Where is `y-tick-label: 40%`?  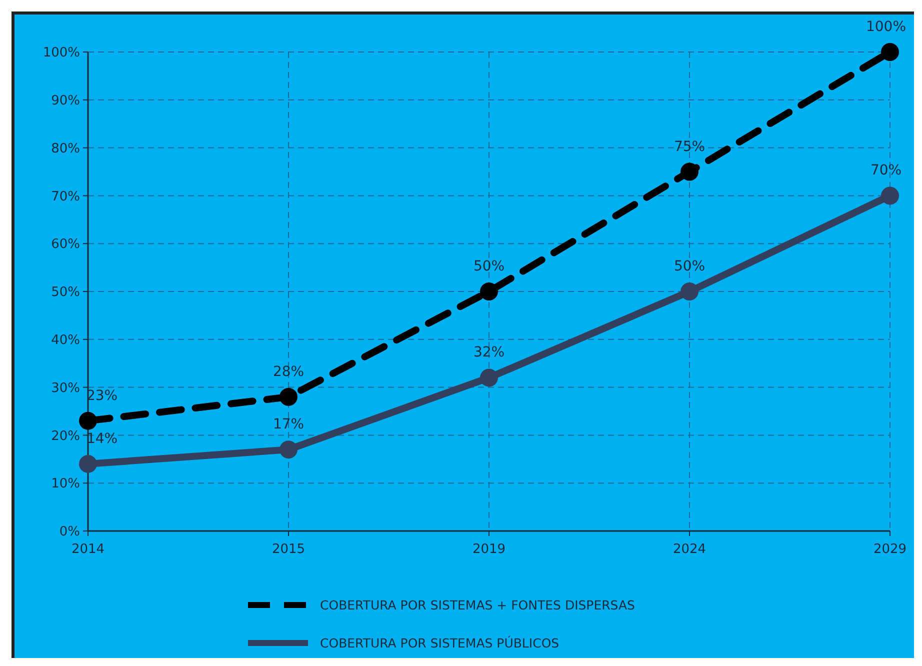
y-tick-label: 40% is located at coordinates (65, 340).